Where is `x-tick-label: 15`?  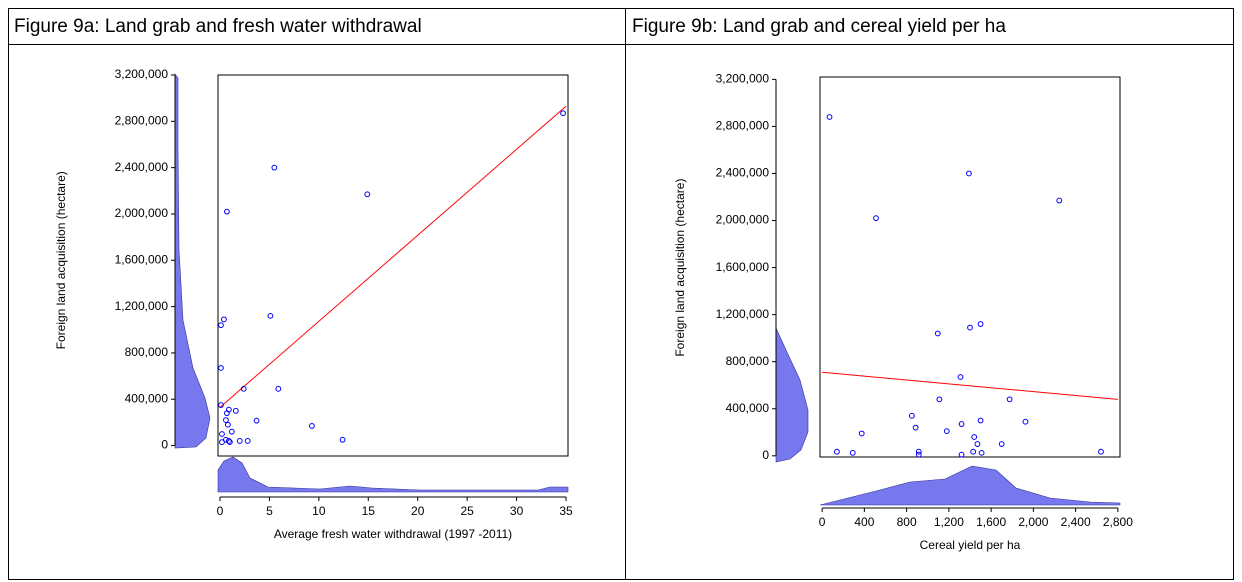 x-tick-label: 15 is located at coordinates (369, 511).